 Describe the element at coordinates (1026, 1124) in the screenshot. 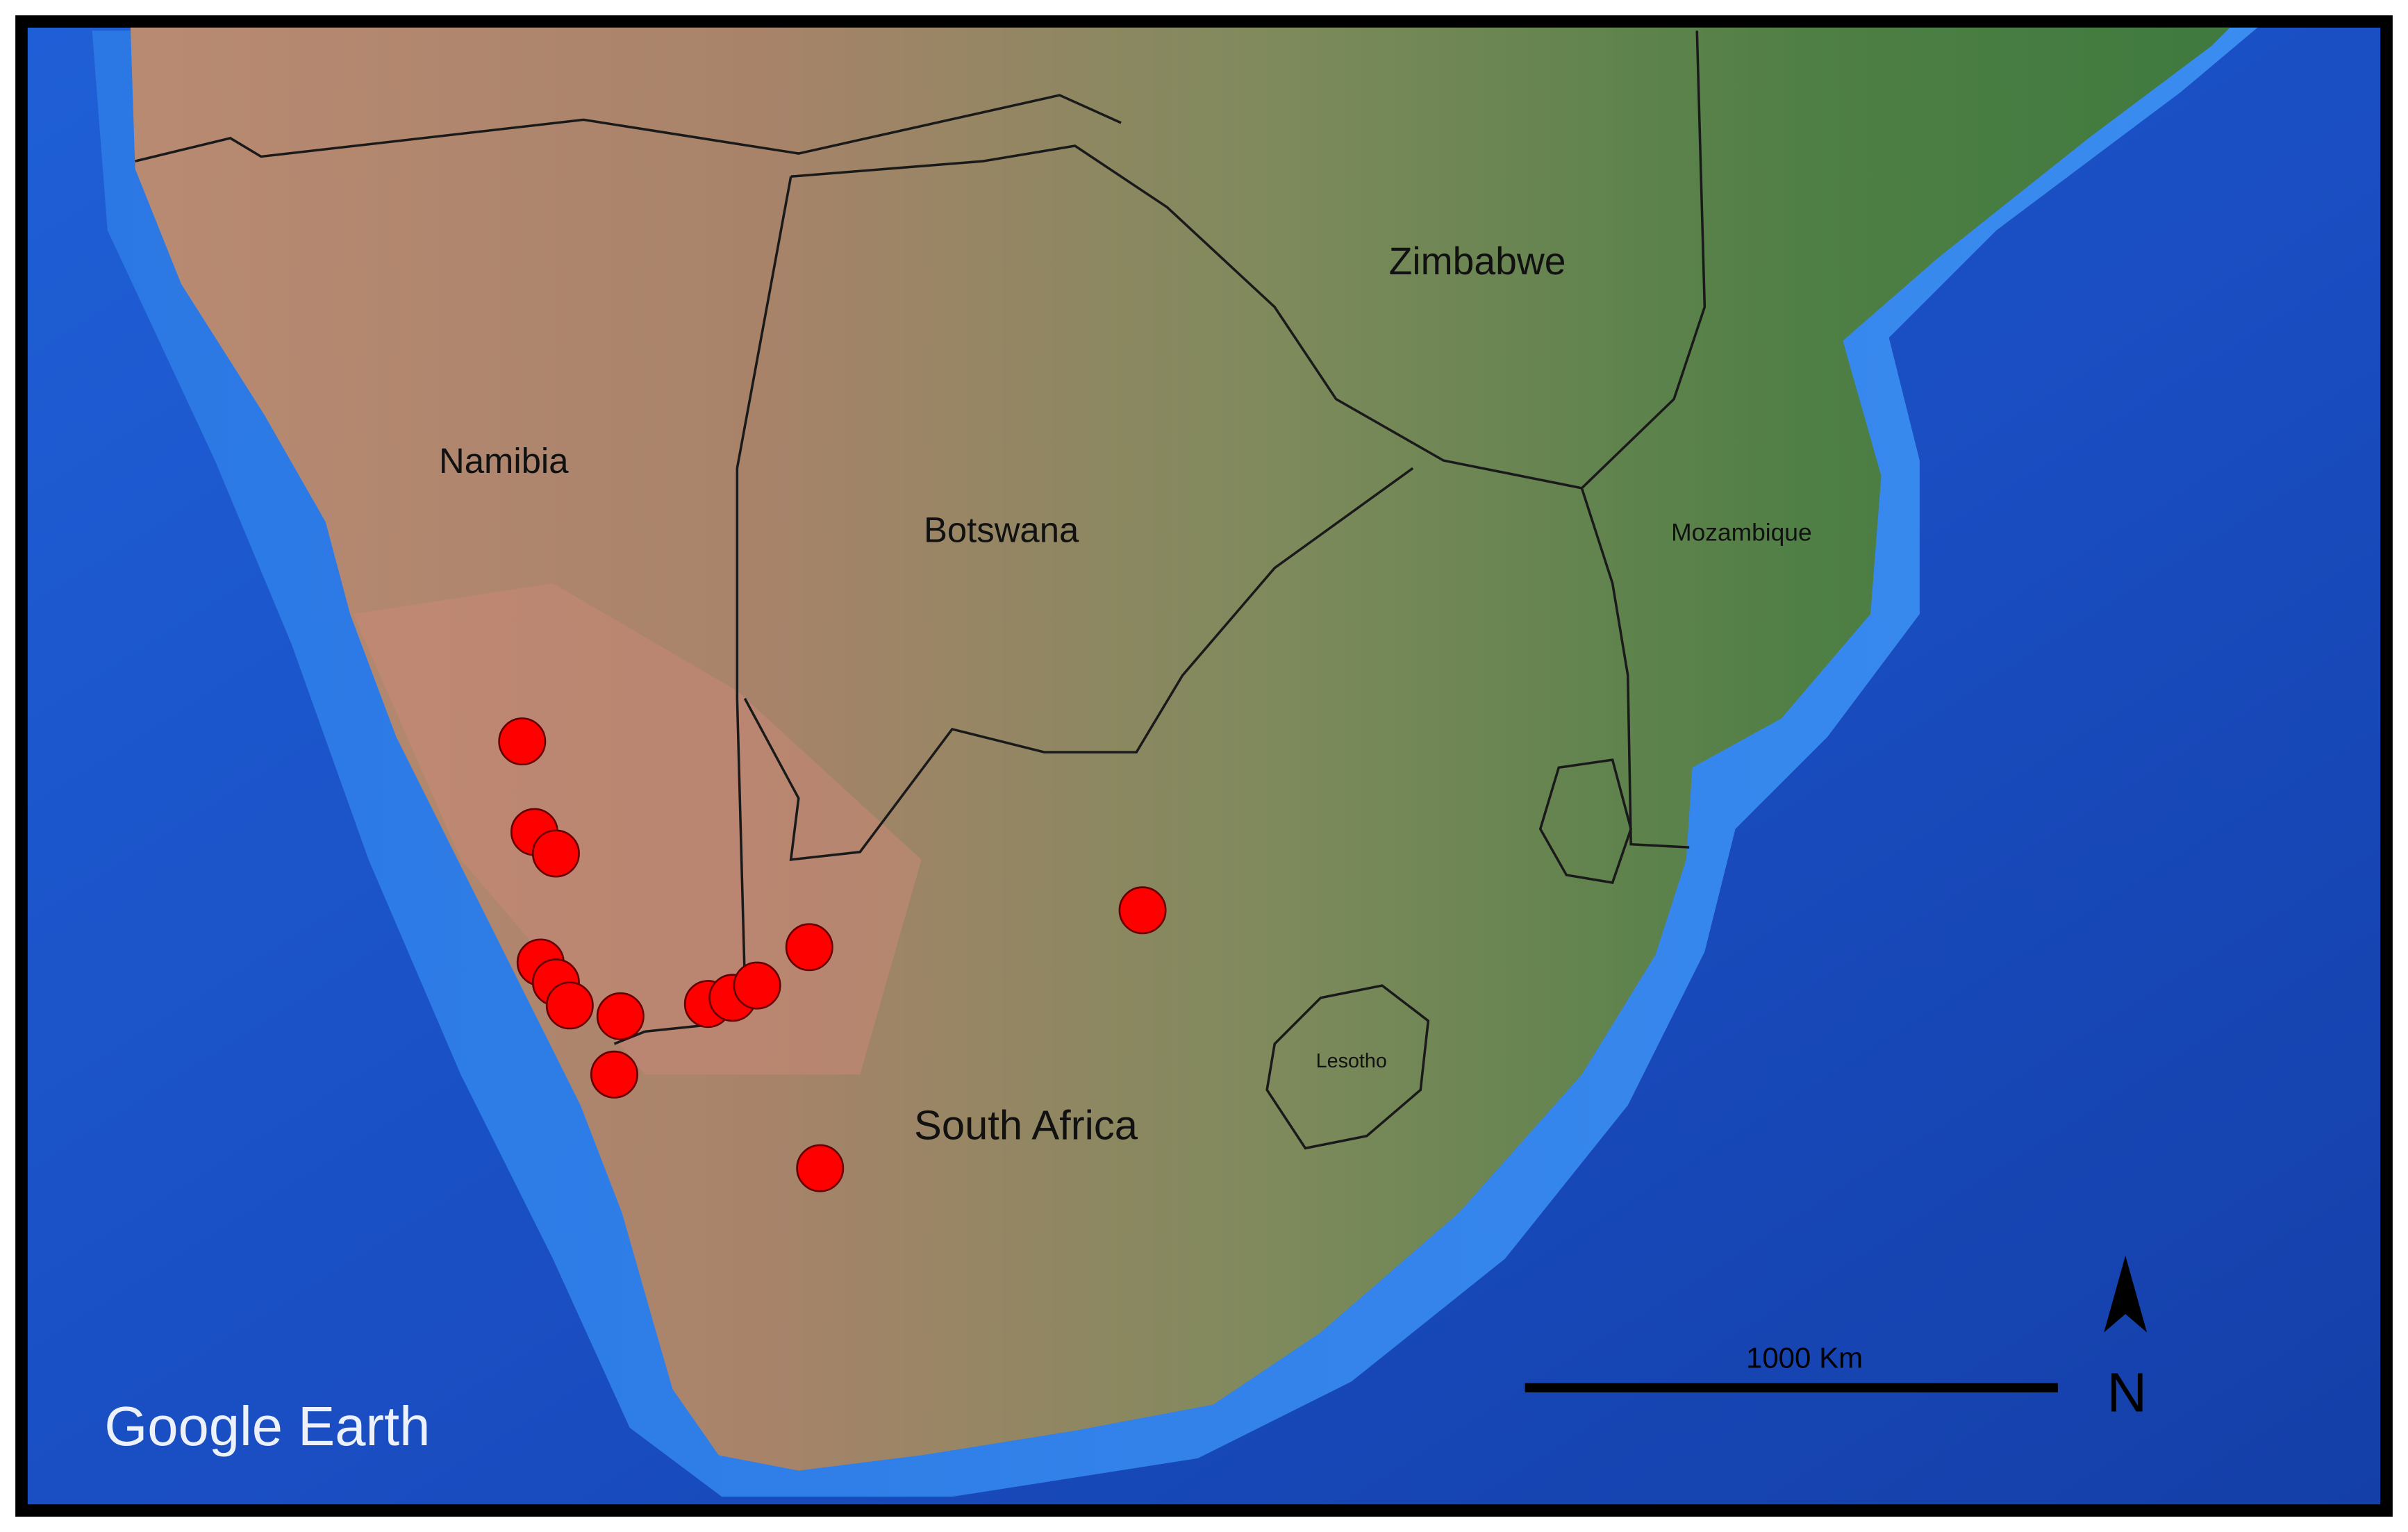

I see `country-label: South Africa` at that location.